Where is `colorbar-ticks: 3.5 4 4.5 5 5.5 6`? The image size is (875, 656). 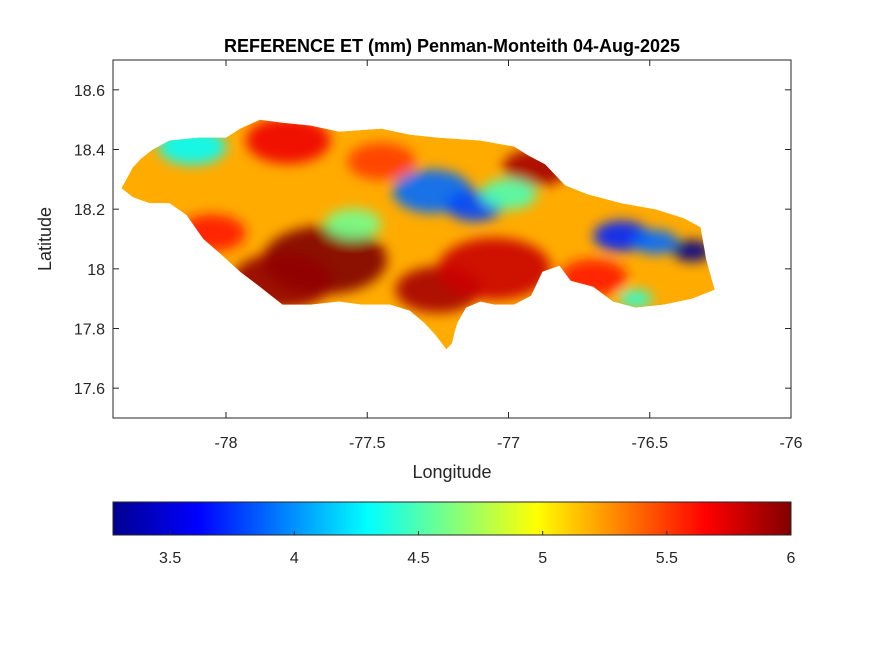 colorbar-ticks: 3.5 4 4.5 5 5.5 6 is located at coordinates (477, 549).